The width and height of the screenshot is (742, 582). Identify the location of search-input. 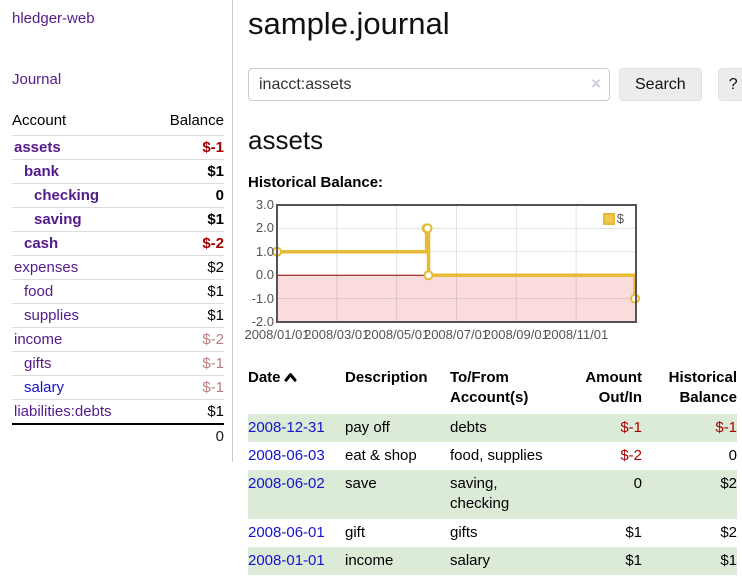
(429, 84).